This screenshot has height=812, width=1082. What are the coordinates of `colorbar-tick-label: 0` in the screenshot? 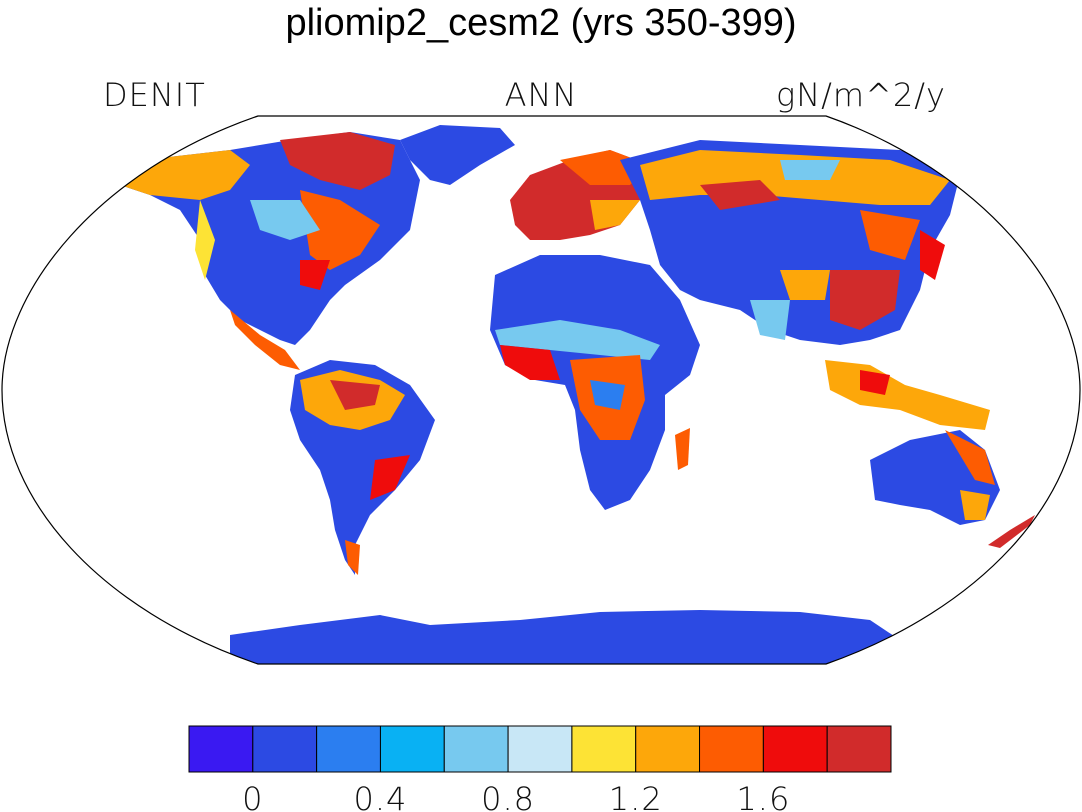 It's located at (252, 796).